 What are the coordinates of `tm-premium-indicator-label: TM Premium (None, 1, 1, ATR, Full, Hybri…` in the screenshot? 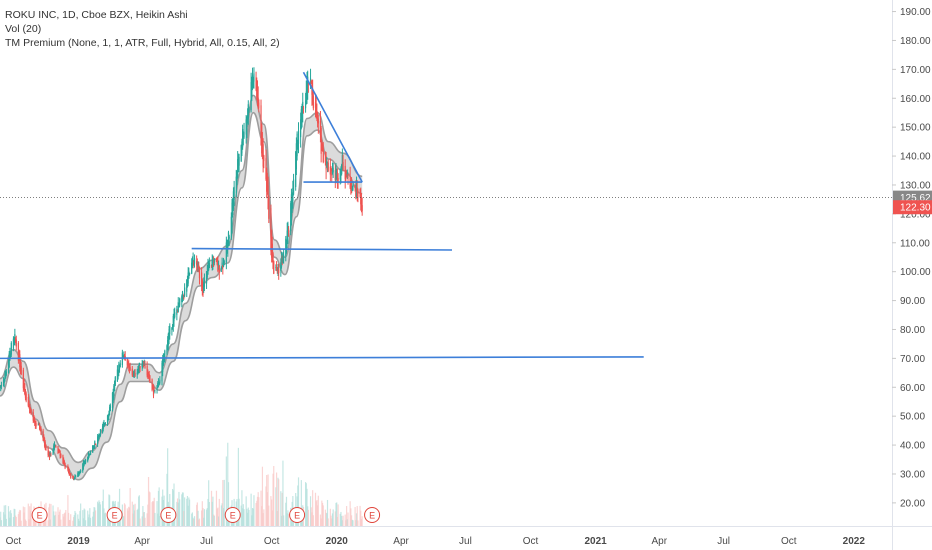 It's located at (142, 43).